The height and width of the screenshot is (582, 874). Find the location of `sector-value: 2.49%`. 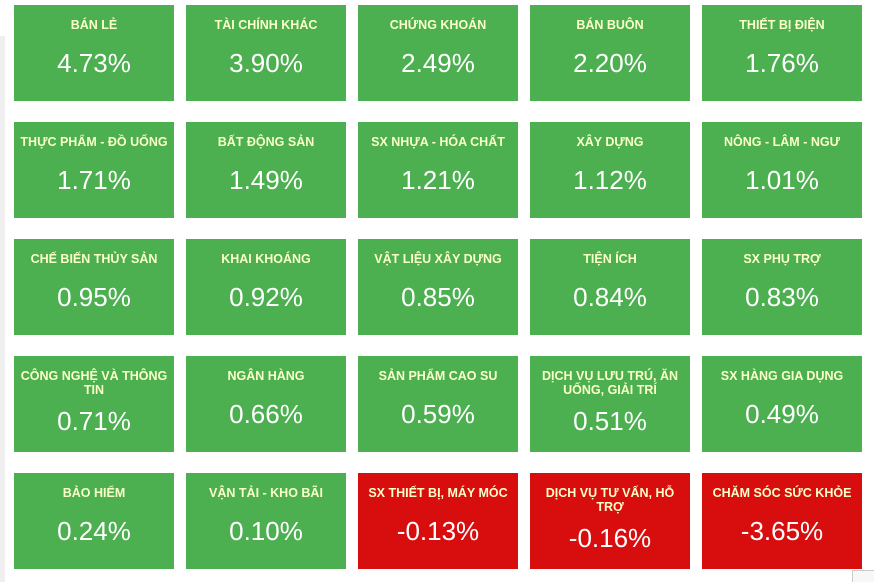

sector-value: 2.49% is located at coordinates (438, 63).